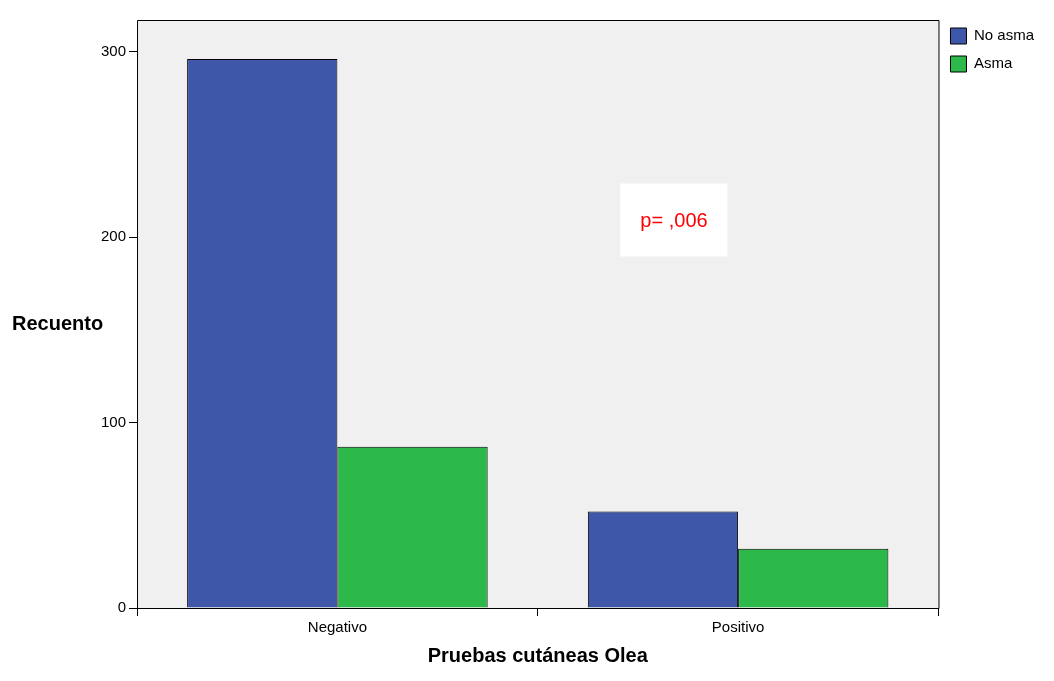 The height and width of the screenshot is (681, 1054). Describe the element at coordinates (114, 236) in the screenshot. I see `y-tick-label: 200` at that location.